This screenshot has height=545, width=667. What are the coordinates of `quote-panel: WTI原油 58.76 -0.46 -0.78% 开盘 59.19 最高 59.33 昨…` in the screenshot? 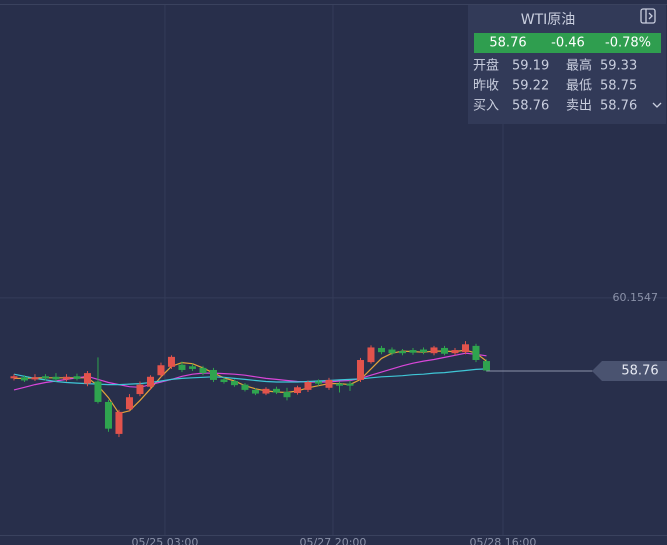 It's located at (567, 64).